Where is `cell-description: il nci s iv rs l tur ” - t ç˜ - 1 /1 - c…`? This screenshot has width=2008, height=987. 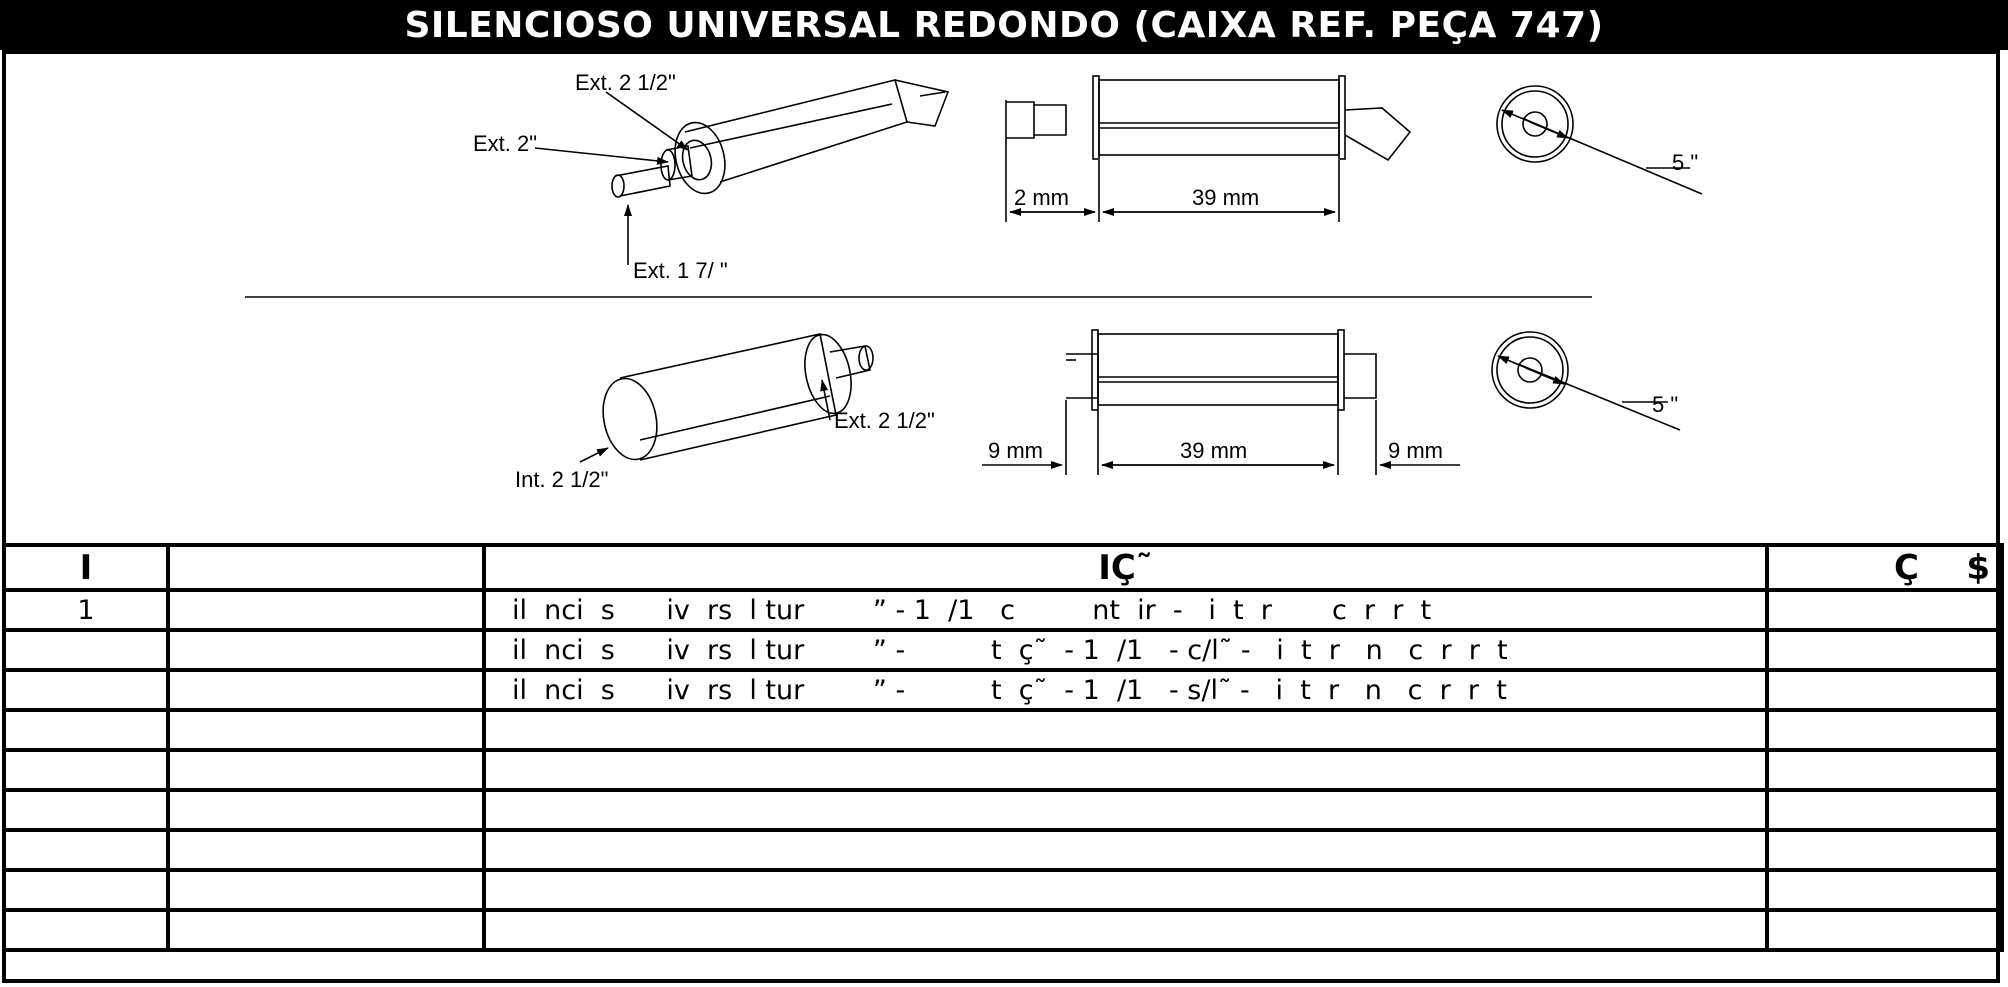
cell-description: il nci s iv rs l tur ” - t ç˜ - 1 /1 - c… is located at coordinates (1125, 650).